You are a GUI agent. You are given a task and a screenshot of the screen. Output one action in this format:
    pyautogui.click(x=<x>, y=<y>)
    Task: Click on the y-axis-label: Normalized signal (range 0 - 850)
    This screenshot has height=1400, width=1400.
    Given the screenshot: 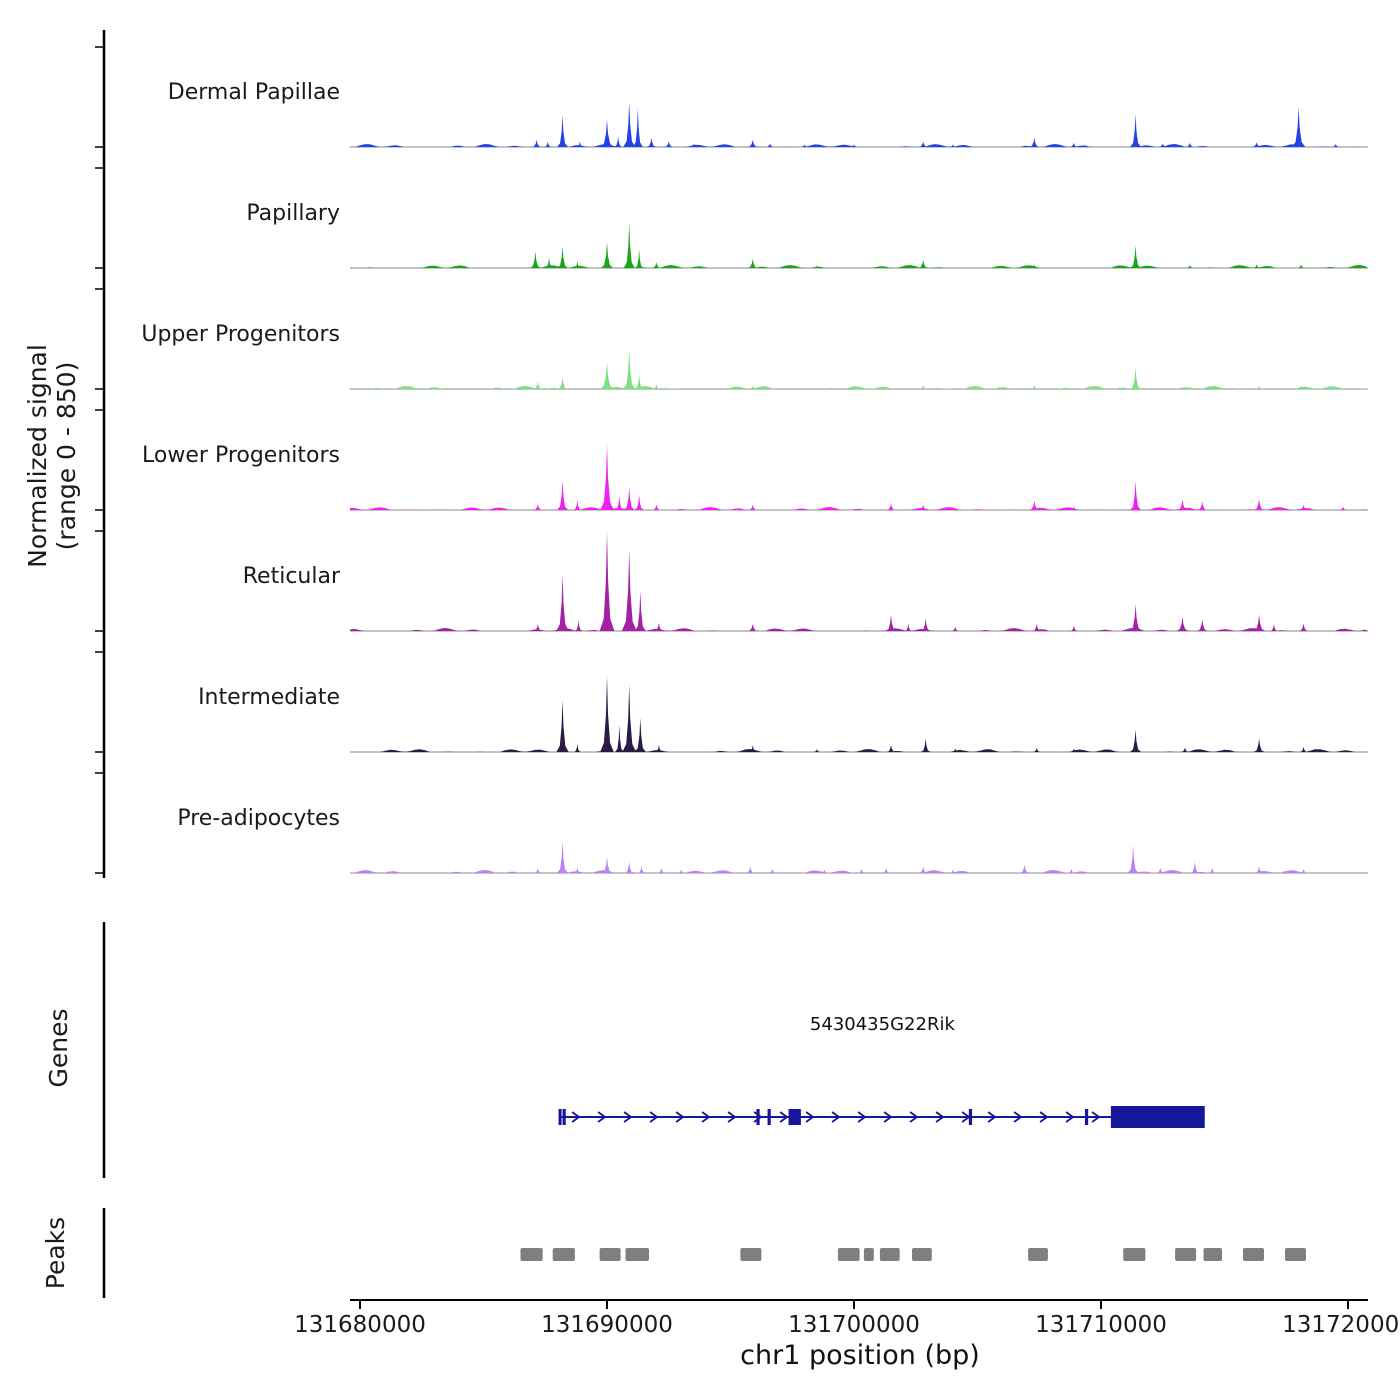 What is the action you would take?
    pyautogui.click(x=52, y=456)
    